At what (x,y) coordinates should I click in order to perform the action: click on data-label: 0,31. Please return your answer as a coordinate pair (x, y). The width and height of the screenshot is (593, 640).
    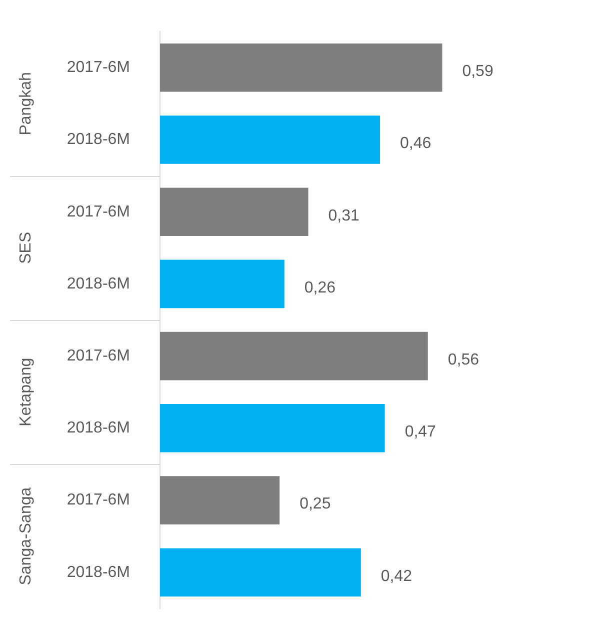
    Looking at the image, I should click on (344, 215).